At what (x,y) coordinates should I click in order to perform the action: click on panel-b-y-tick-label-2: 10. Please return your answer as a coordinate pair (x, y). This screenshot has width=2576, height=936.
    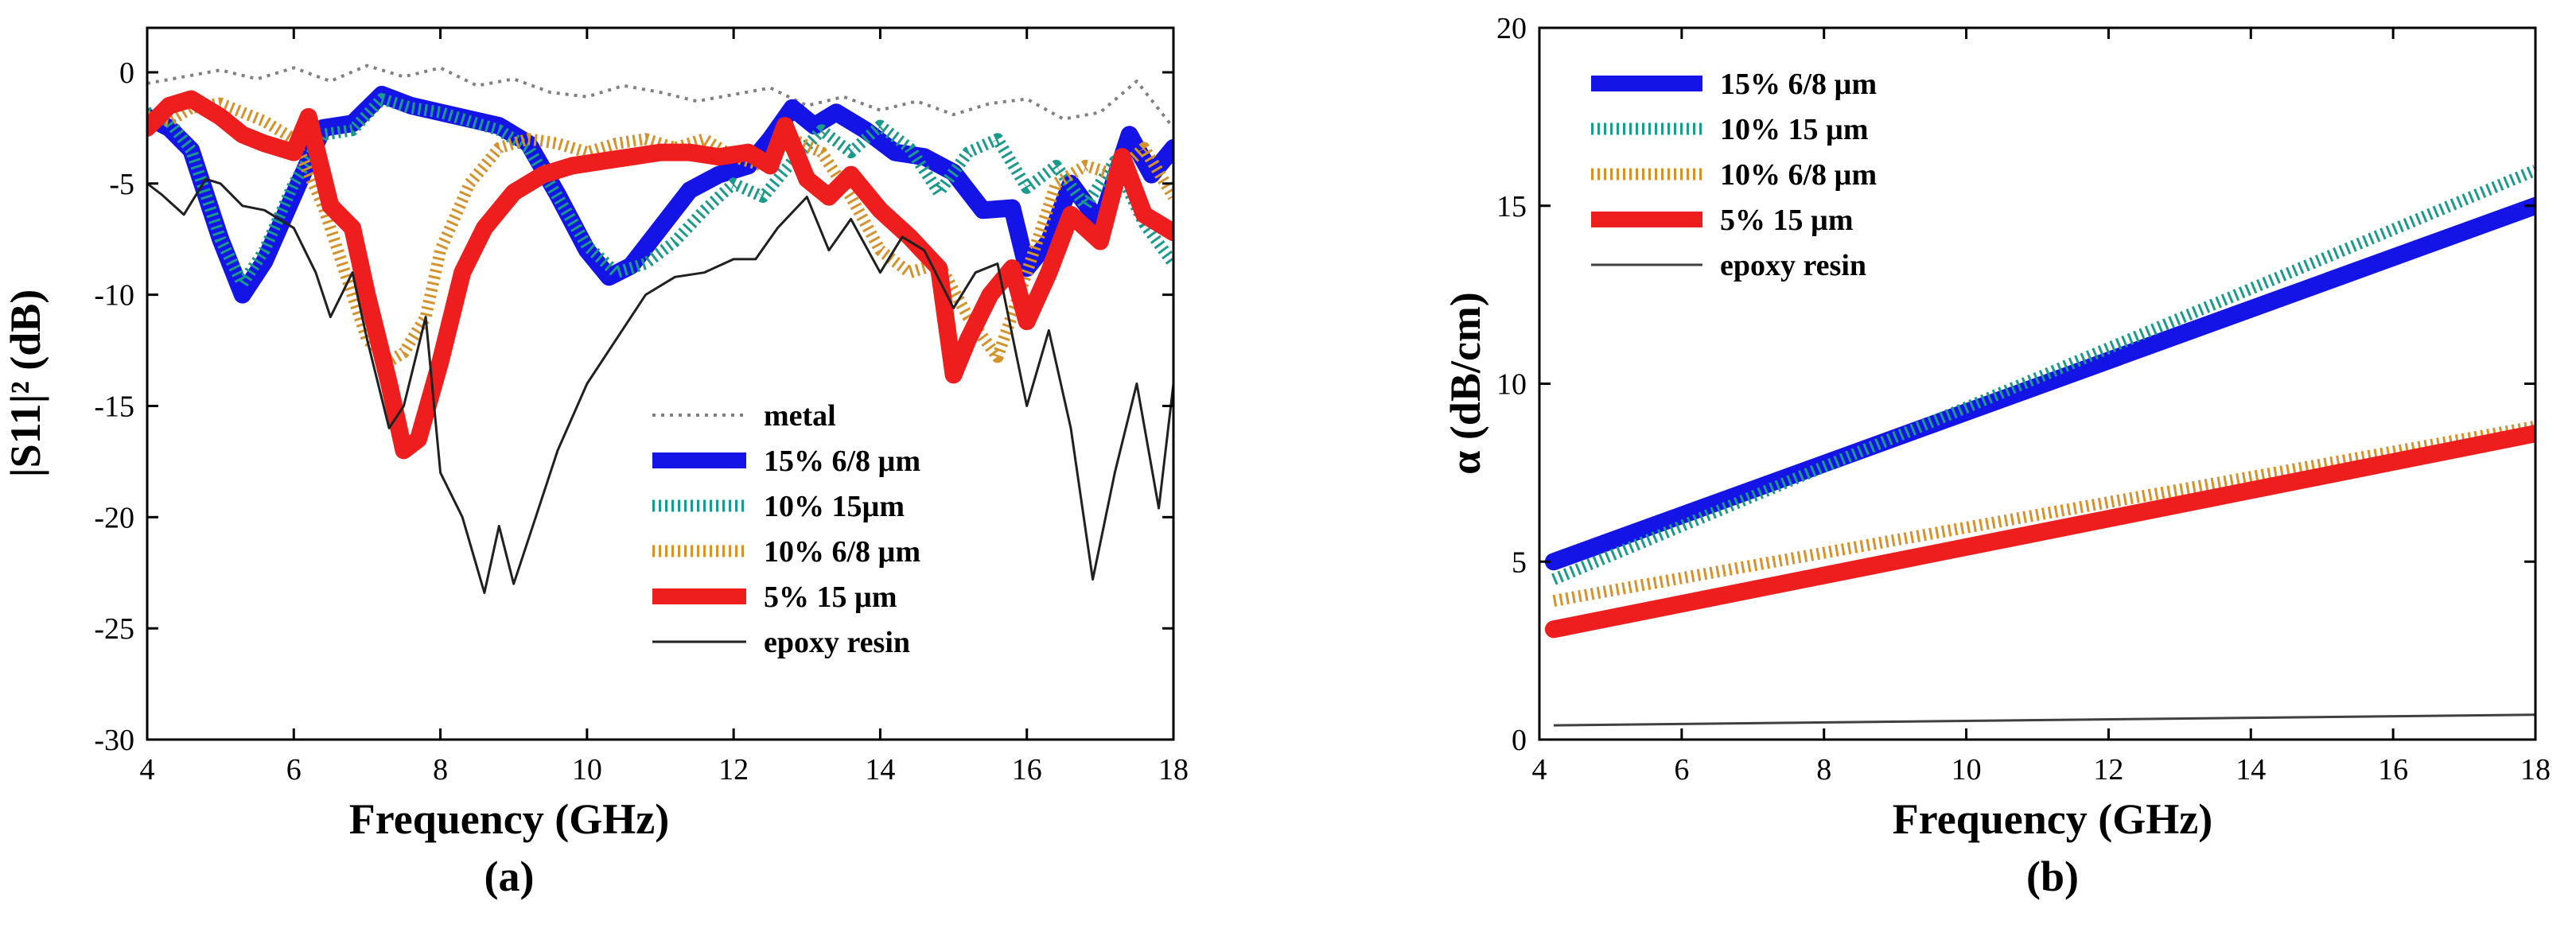
    Looking at the image, I should click on (1512, 385).